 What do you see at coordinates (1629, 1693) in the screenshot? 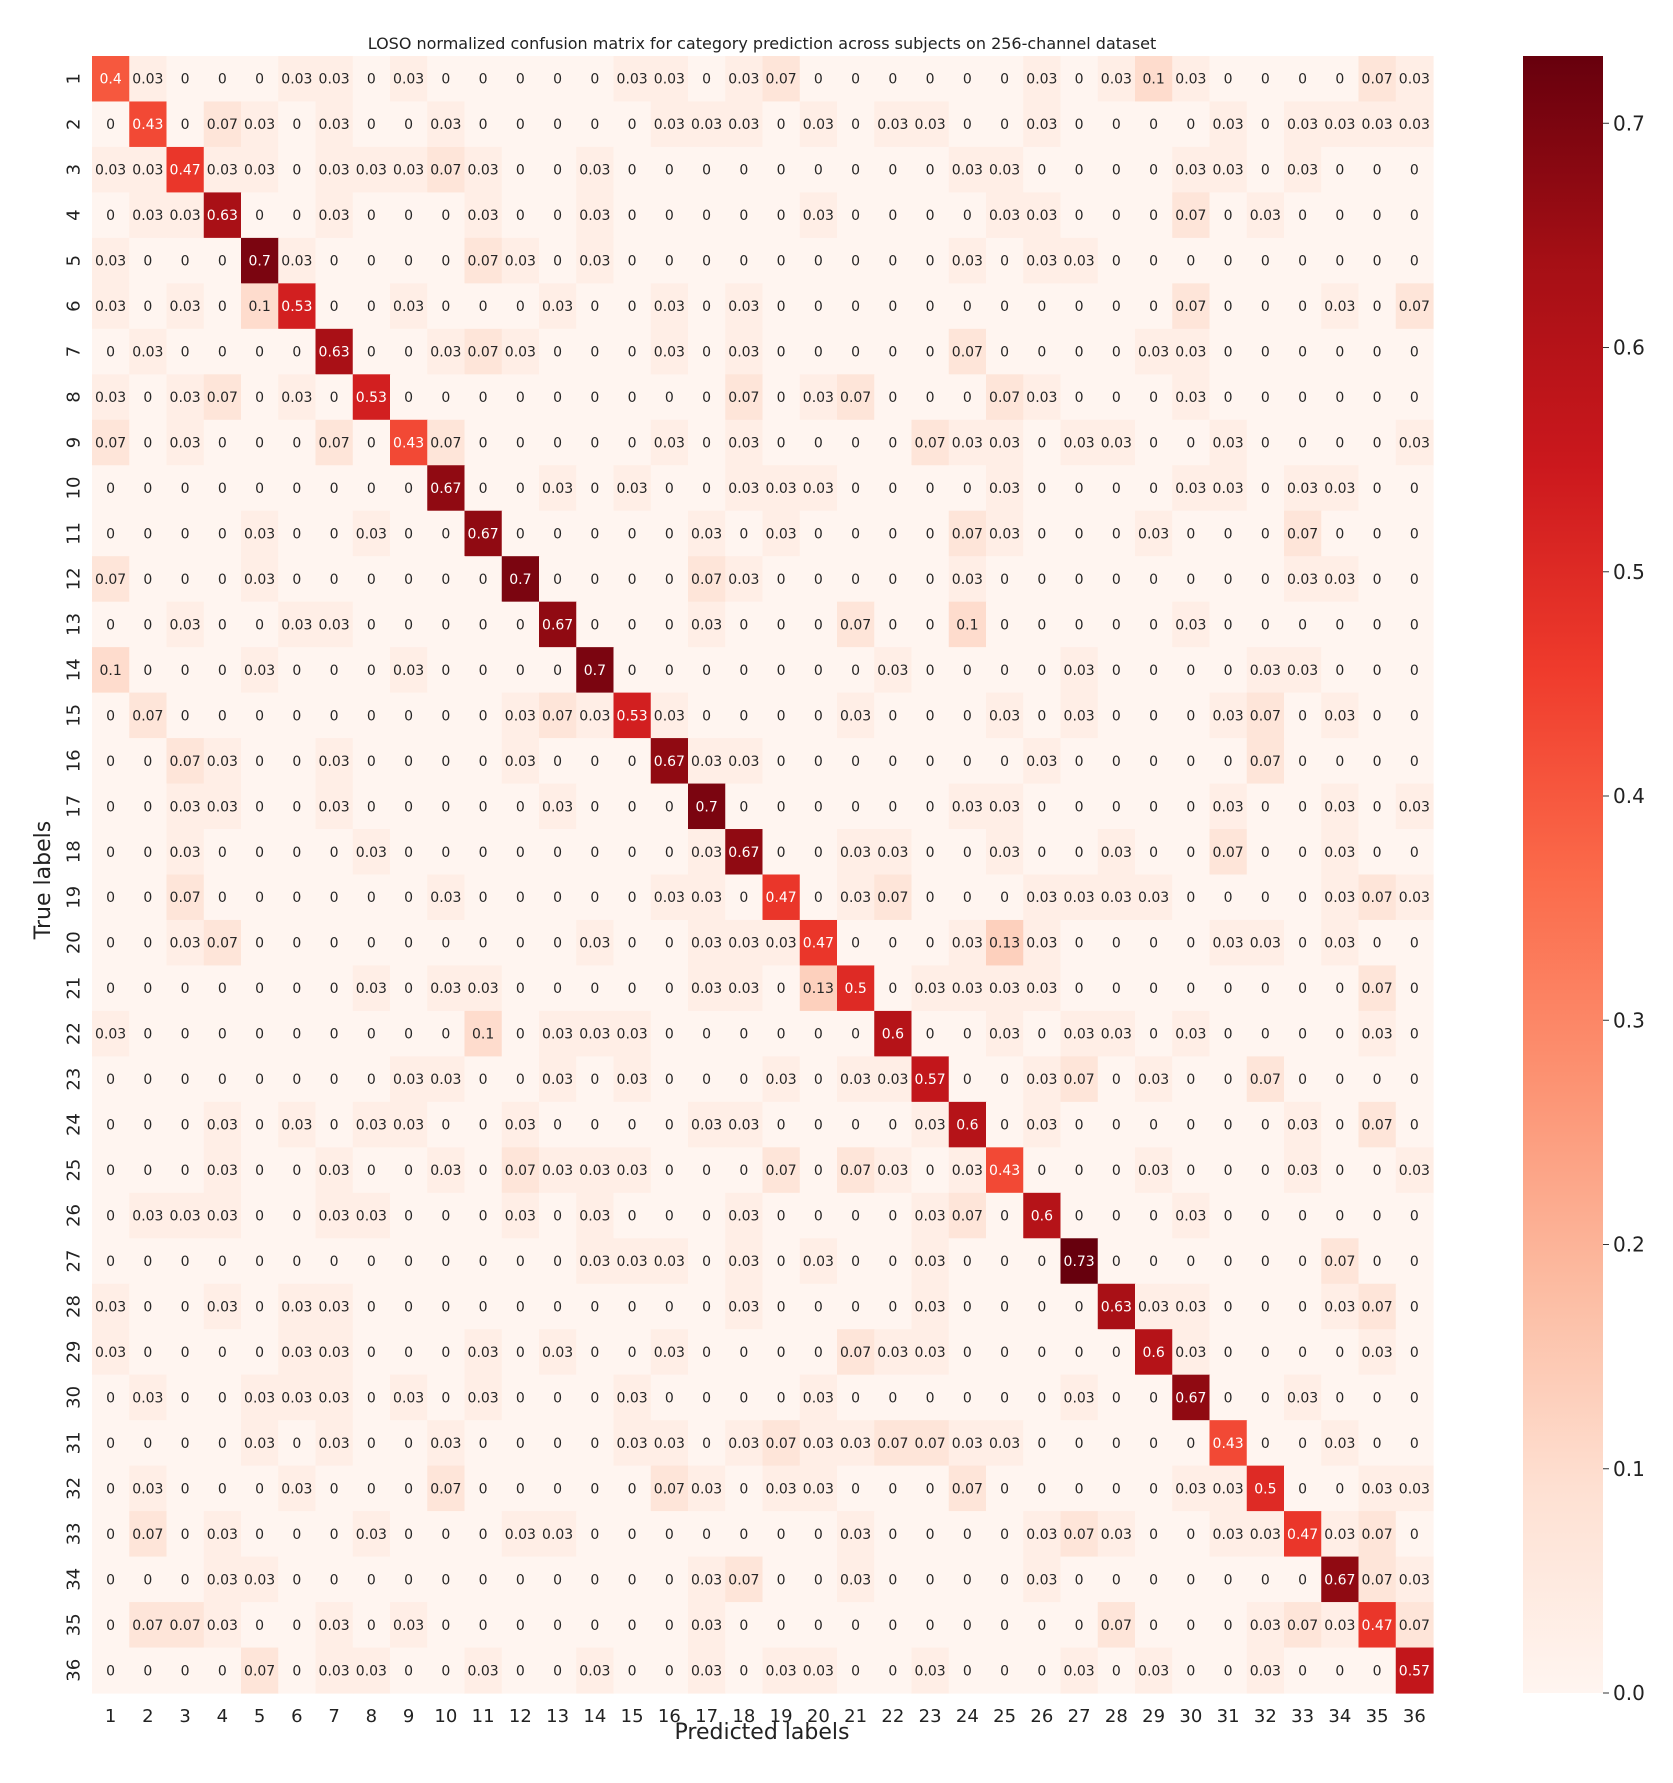
I see `colorbar-tick-label: 0.0` at bounding box center [1629, 1693].